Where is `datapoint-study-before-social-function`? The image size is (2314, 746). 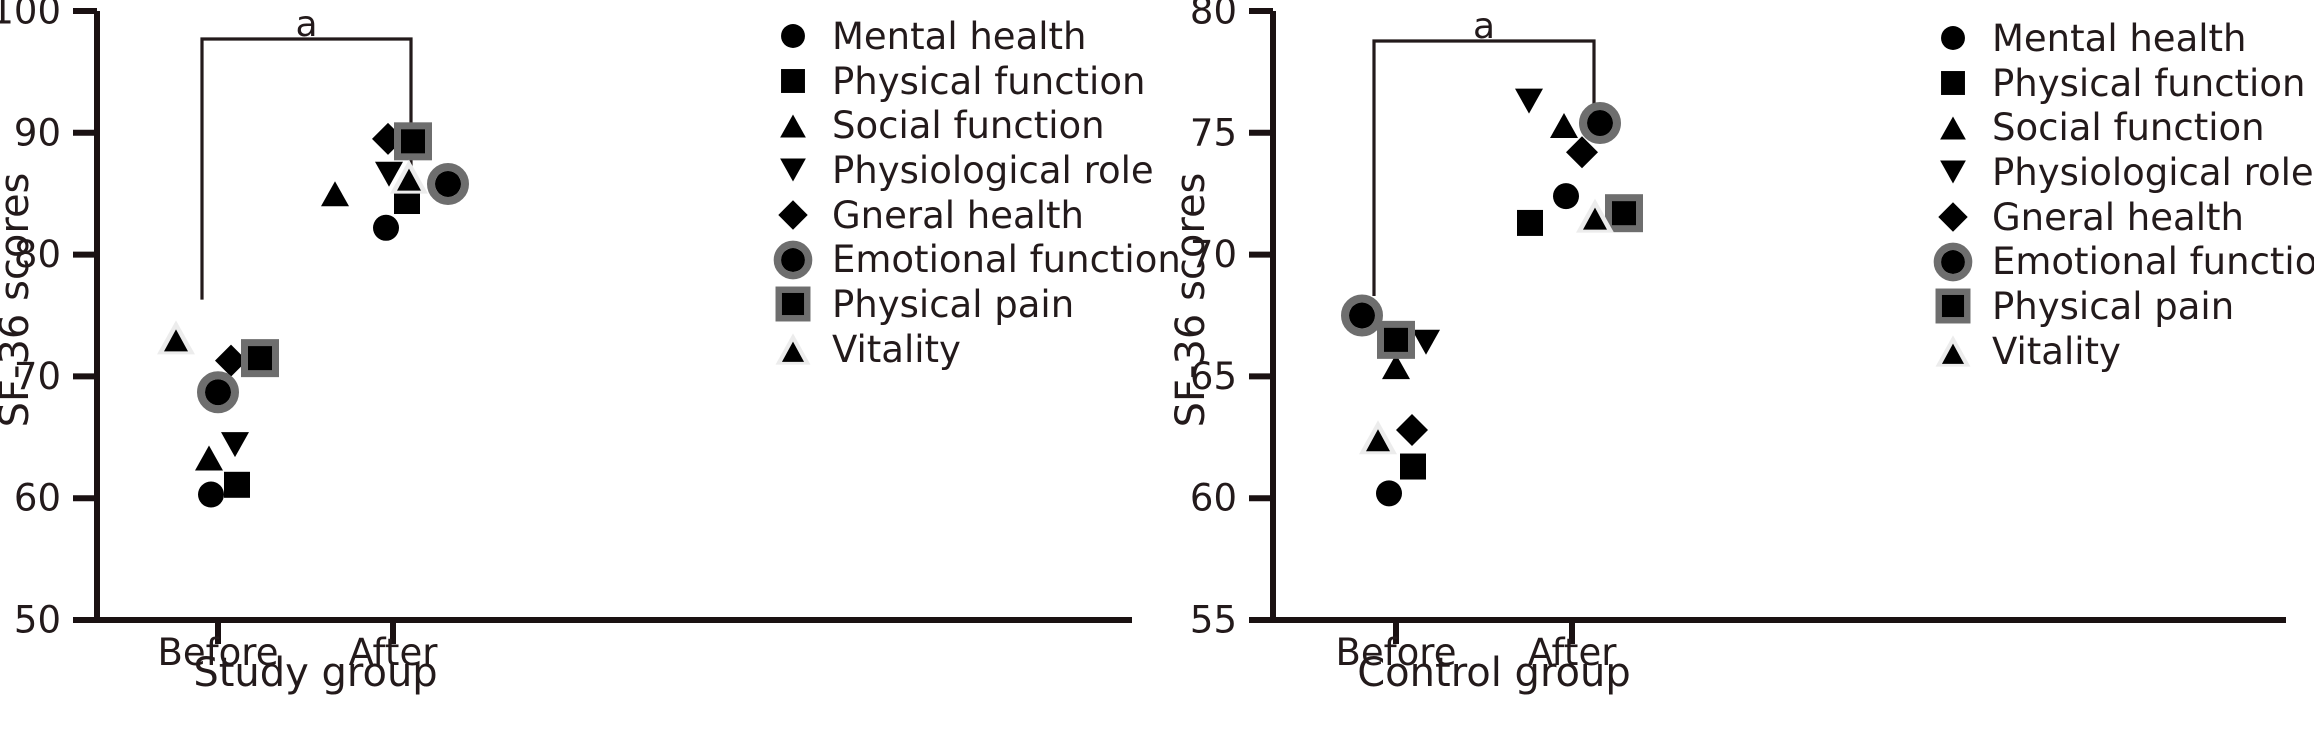
datapoint-study-before-social-function is located at coordinates (209, 458).